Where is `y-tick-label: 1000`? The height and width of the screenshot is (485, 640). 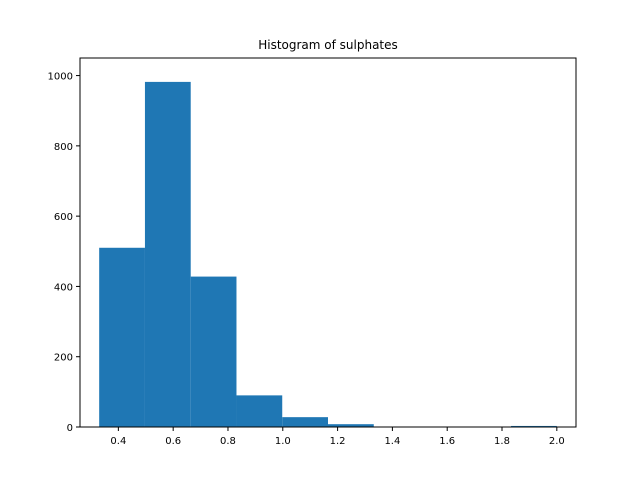 y-tick-label: 1000 is located at coordinates (60, 77).